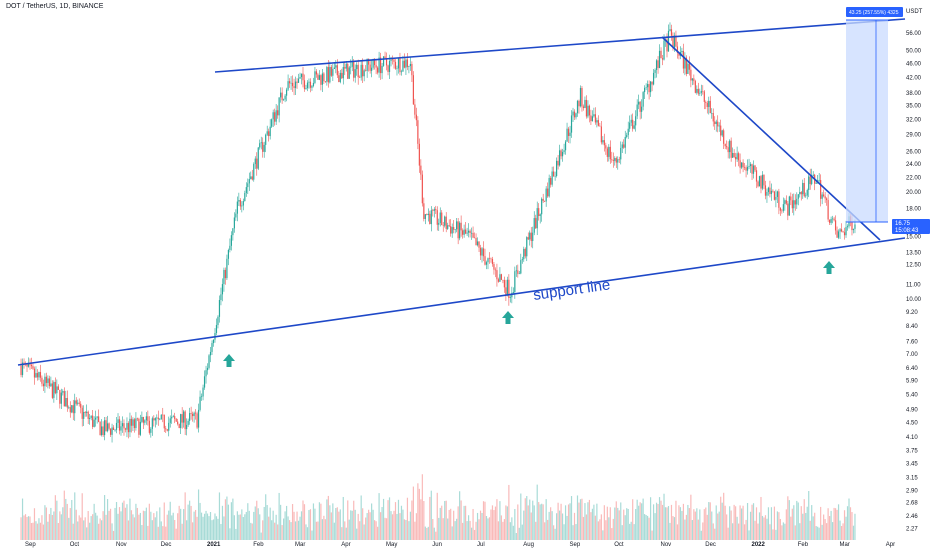  I want to click on time-tick: Mar, so click(845, 545).